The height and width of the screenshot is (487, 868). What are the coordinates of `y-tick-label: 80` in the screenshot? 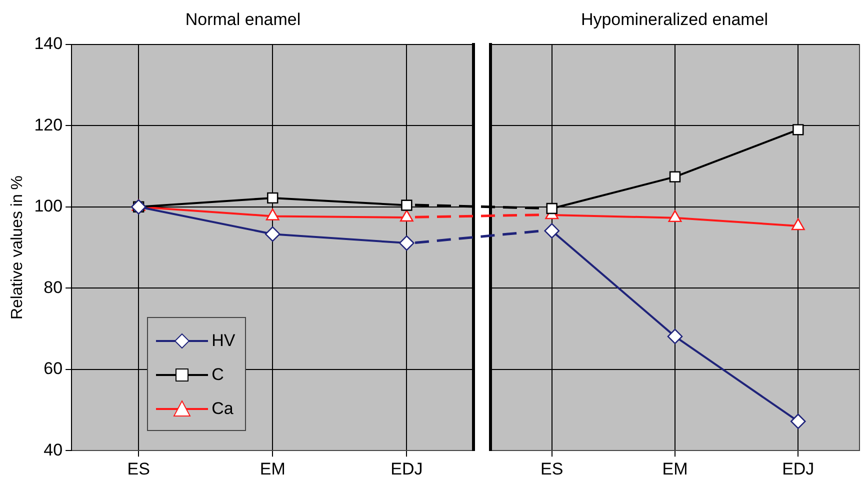 It's located at (53, 287).